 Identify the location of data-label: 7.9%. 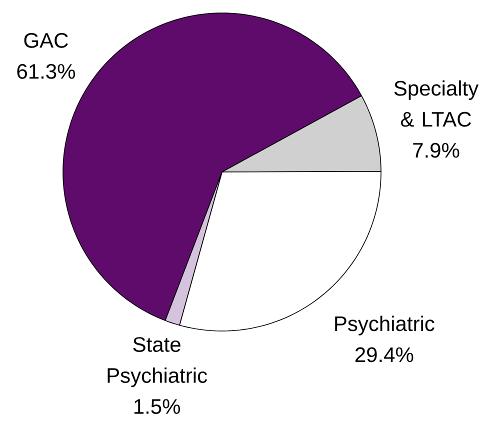
(436, 150).